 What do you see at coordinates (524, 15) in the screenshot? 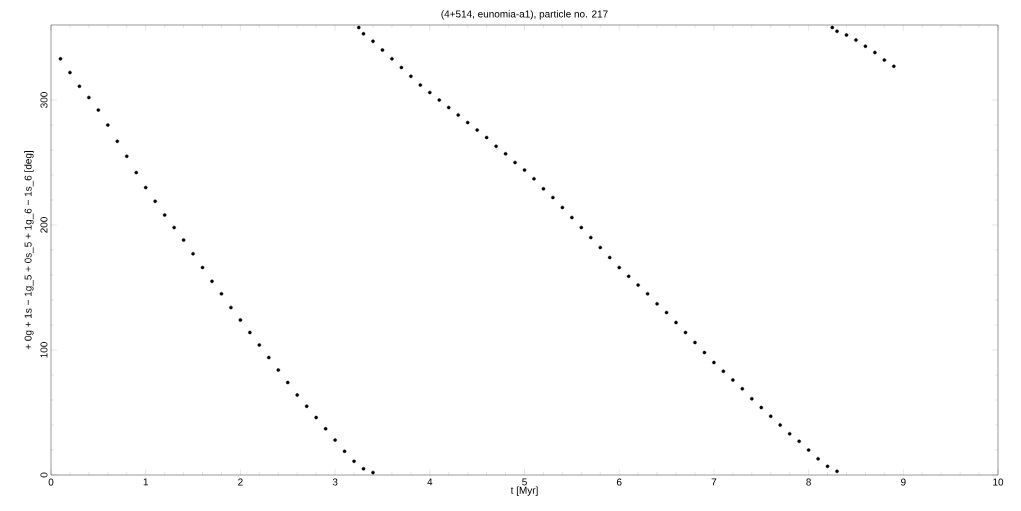
I see `chart-title: (4+514, eunomia-a1), particle no. 217` at bounding box center [524, 15].